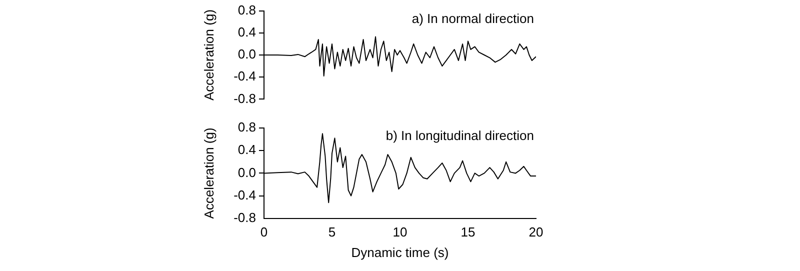  What do you see at coordinates (400, 232) in the screenshot?
I see `x-tick-label: 10` at bounding box center [400, 232].